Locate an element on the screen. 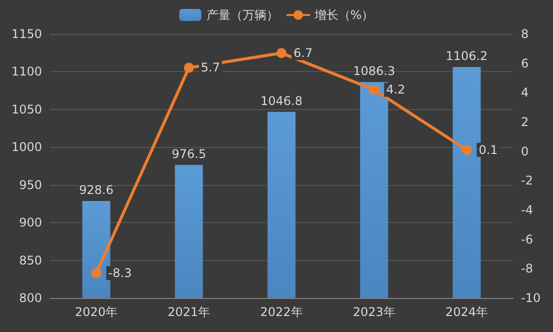  y-tick-label: 800 is located at coordinates (30, 298).